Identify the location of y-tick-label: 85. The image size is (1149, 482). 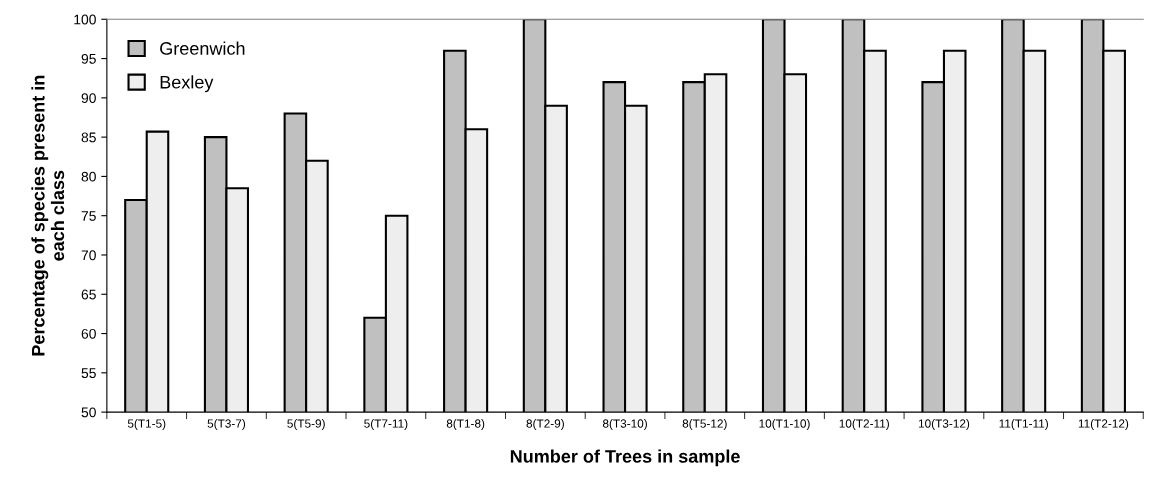
(88, 137).